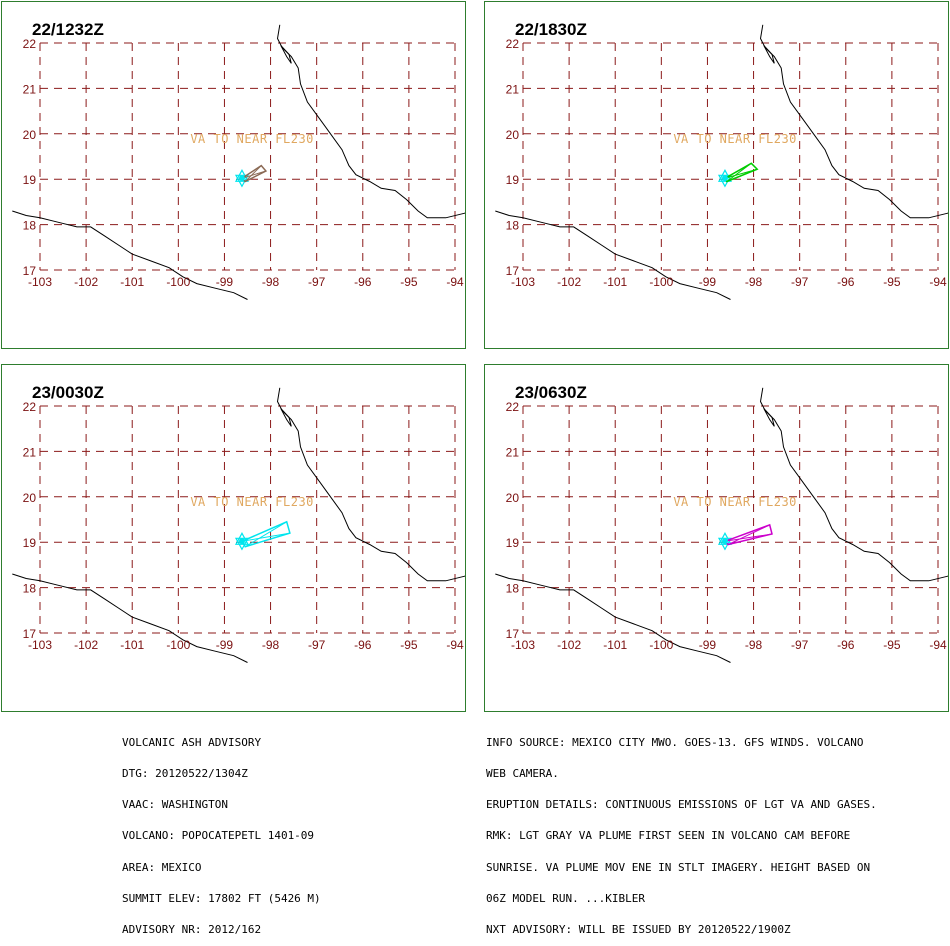 The image size is (950, 946). What do you see at coordinates (522, 774) in the screenshot?
I see `remarks-line: WEB CAMERA.` at bounding box center [522, 774].